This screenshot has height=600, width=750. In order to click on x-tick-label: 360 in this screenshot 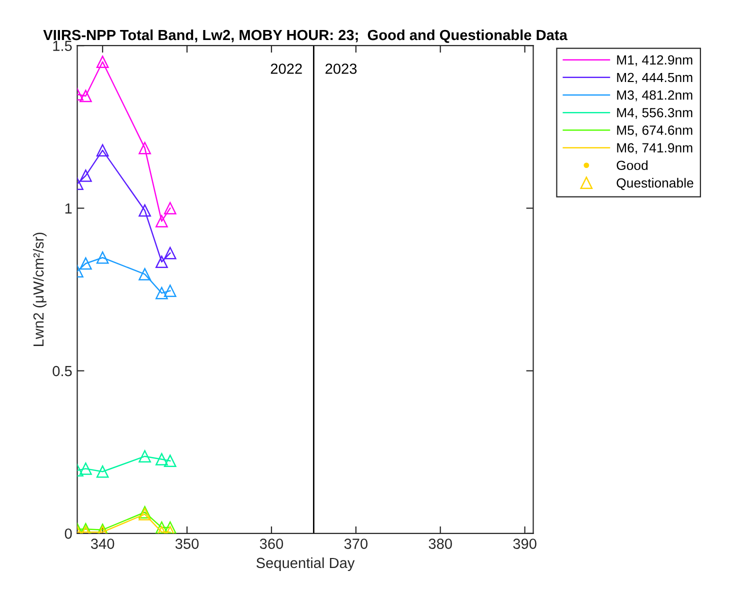, I will do `click(272, 543)`.